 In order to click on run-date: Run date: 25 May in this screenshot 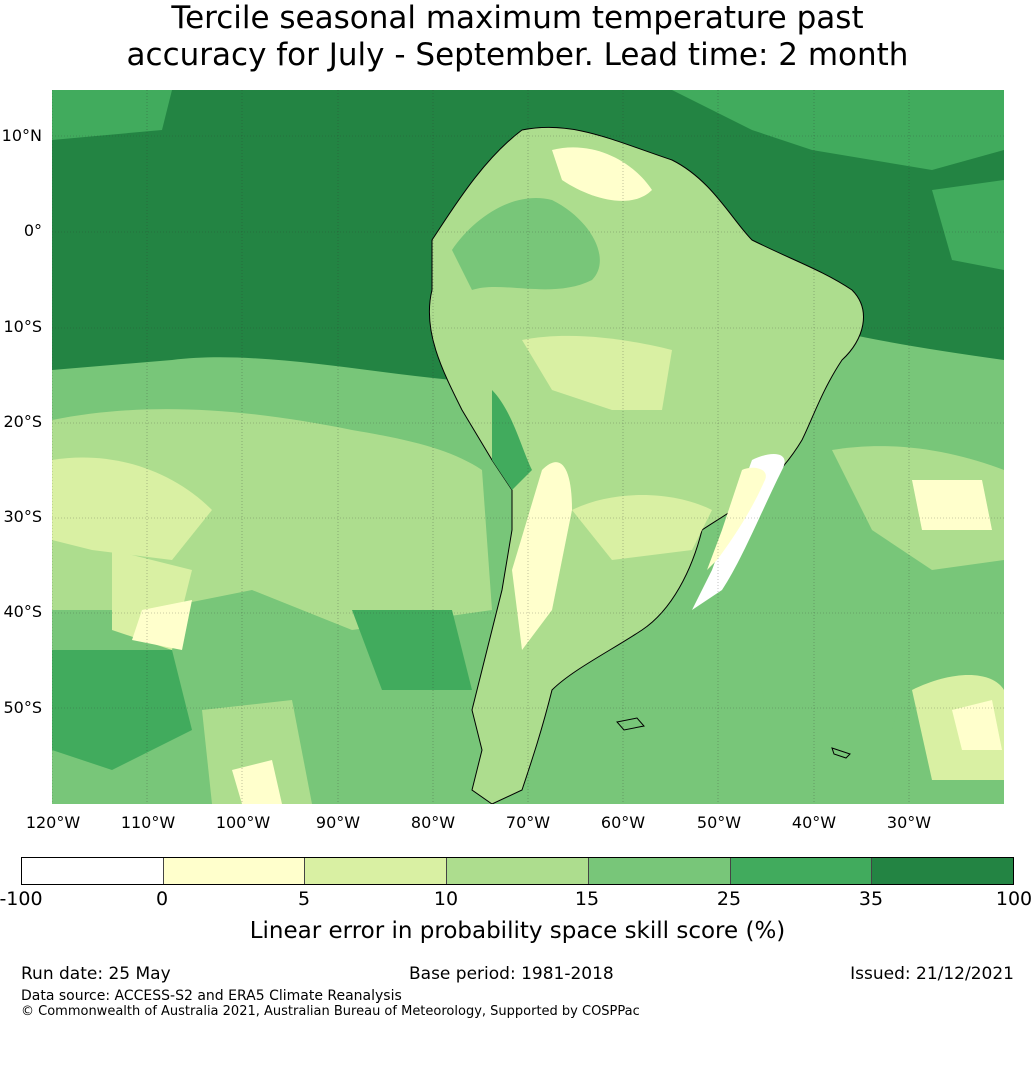, I will do `click(96, 974)`.